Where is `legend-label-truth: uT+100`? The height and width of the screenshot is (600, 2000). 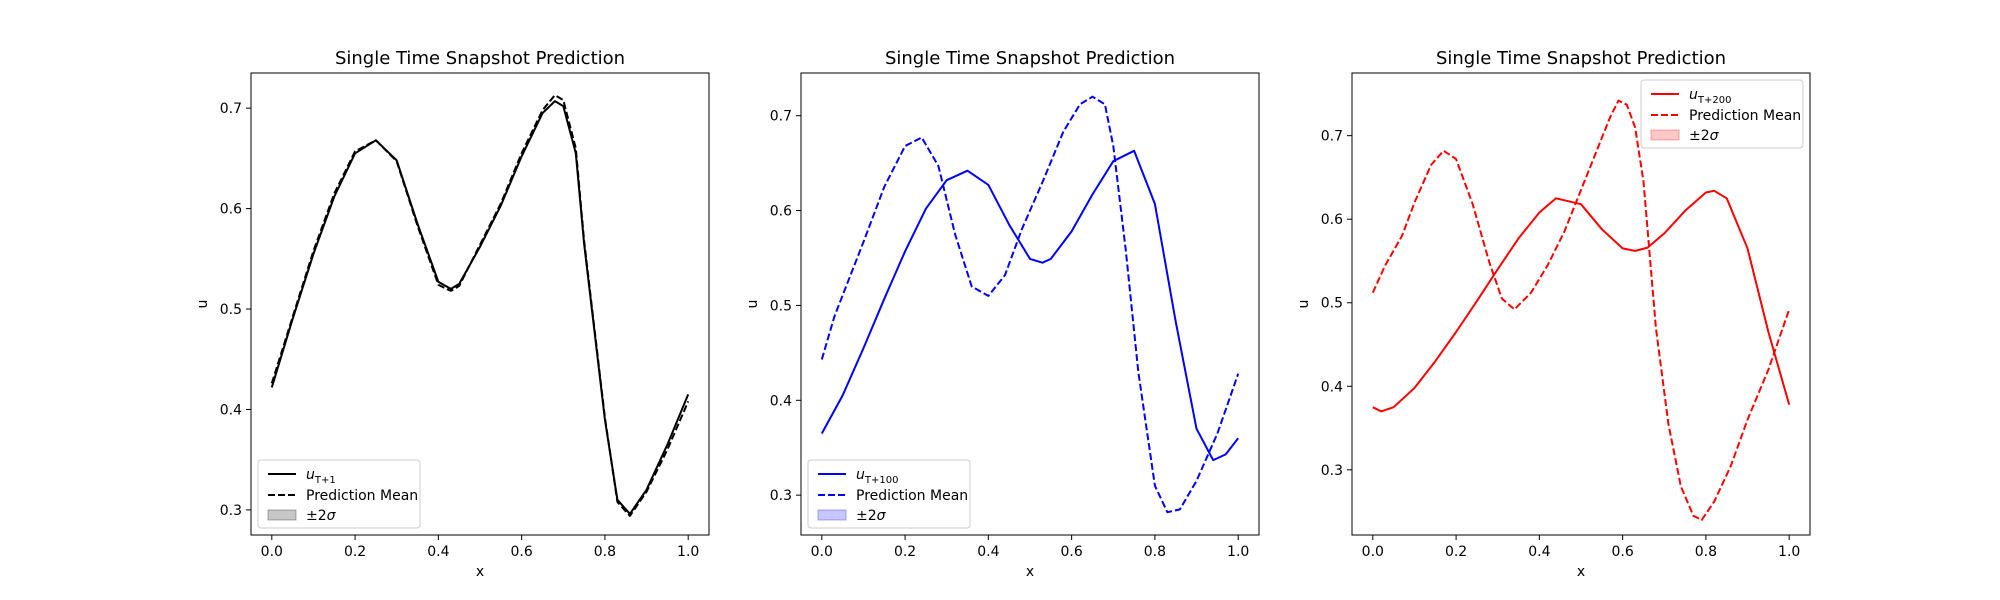
legend-label-truth: uT+100 is located at coordinates (877, 476).